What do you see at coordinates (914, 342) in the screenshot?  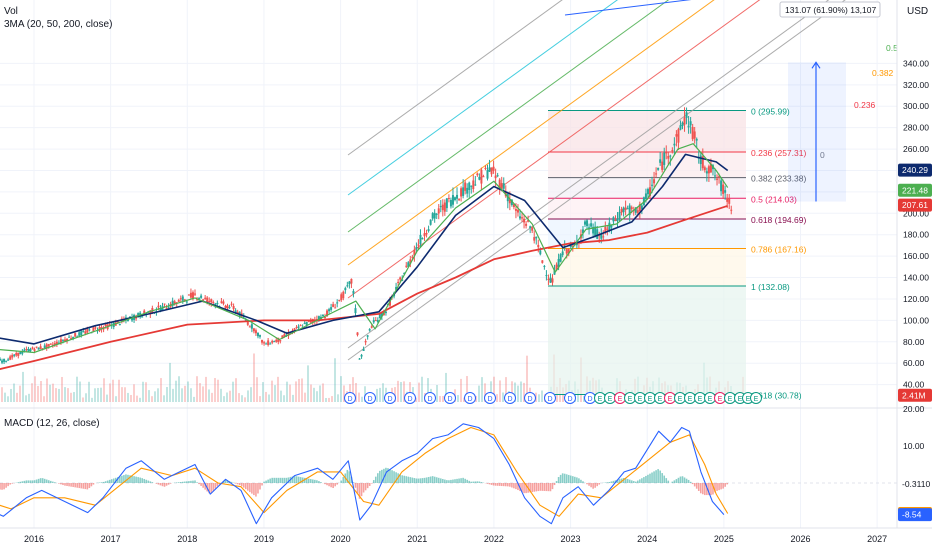 I see `price-tick-label: 80.00` at bounding box center [914, 342].